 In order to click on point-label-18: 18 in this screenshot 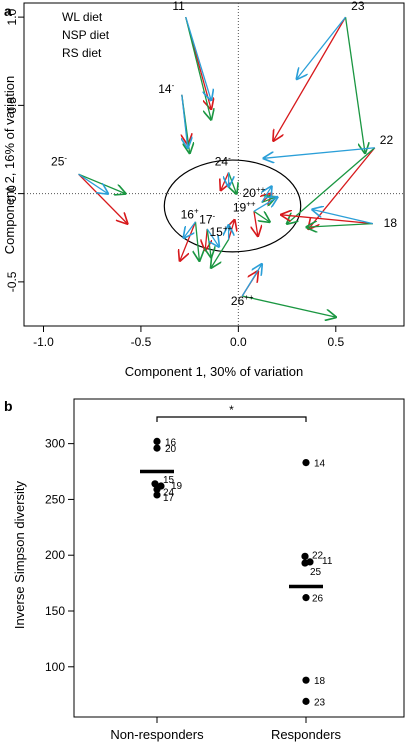, I will do `click(320, 681)`.